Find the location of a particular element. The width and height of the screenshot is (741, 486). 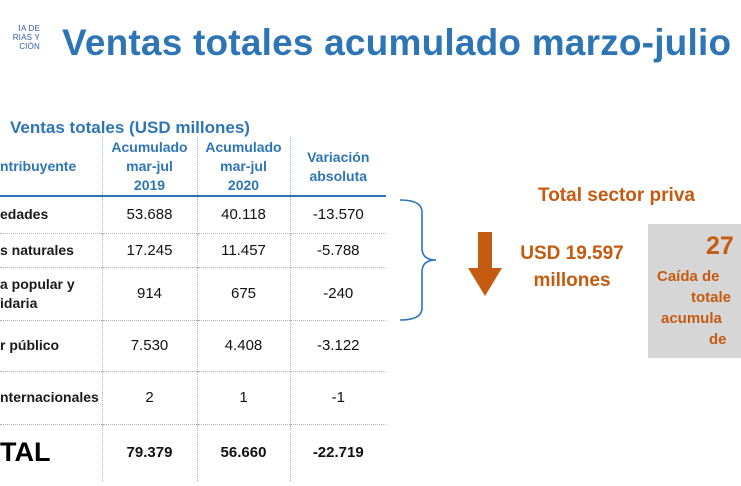

total-2020: 56.660 is located at coordinates (243, 452).